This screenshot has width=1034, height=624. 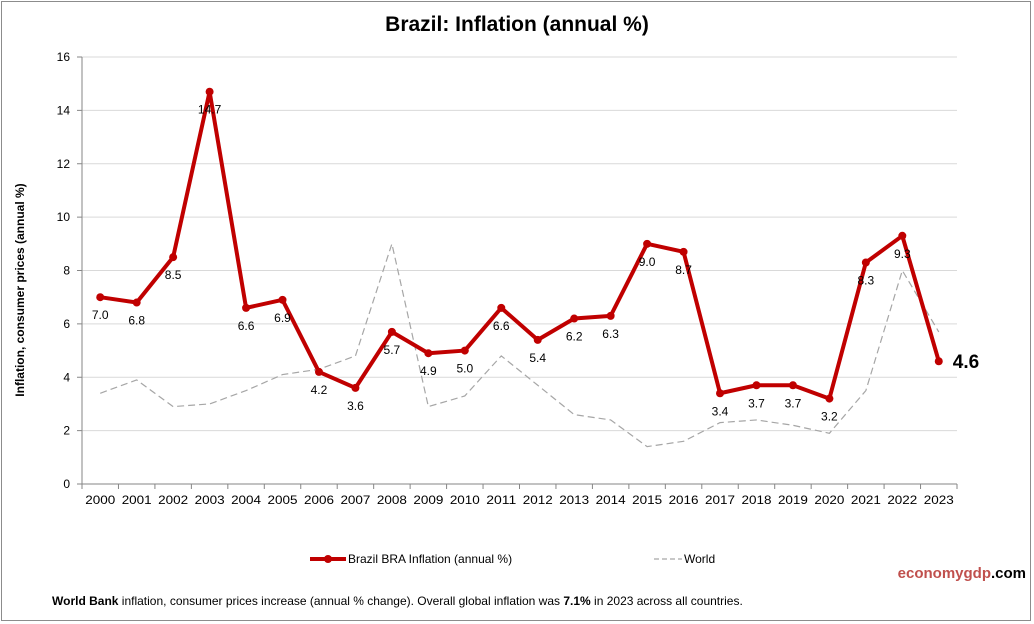 What do you see at coordinates (866, 280) in the screenshot?
I see `data-label: 8.3` at bounding box center [866, 280].